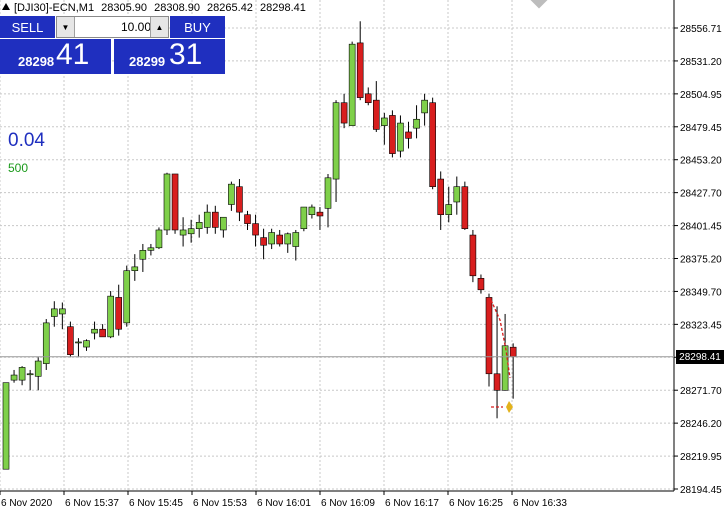  I want to click on price-axis-label: 28401.45, so click(701, 227).